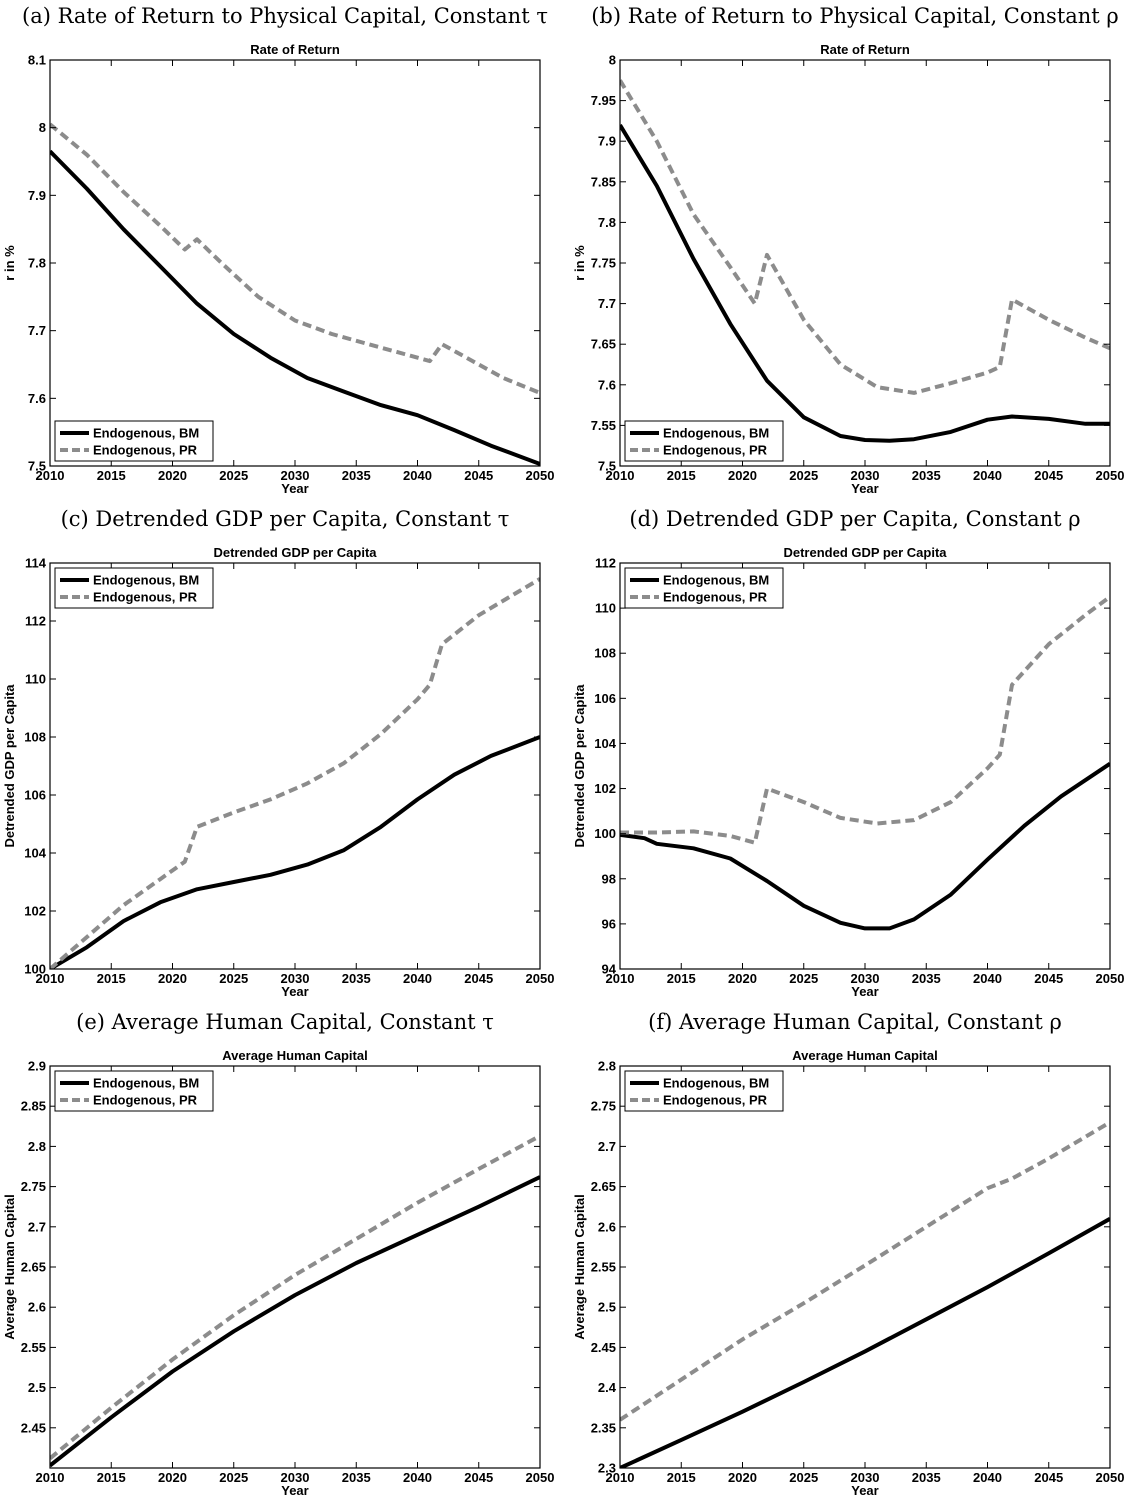 This screenshot has width=1140, height=1510. I want to click on y-tick-label: 110, so click(605, 608).